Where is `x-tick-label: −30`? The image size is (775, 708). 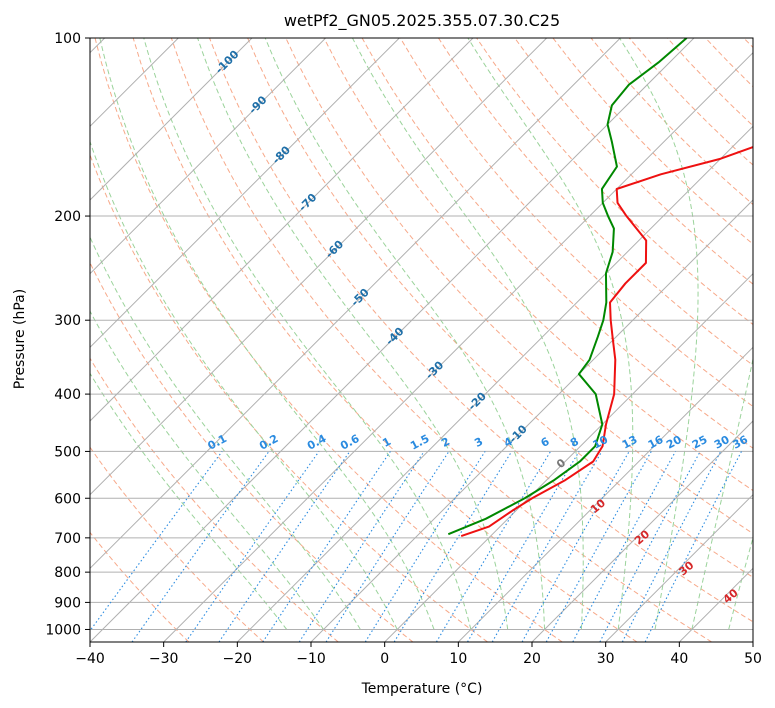 x-tick-label: −30 is located at coordinates (164, 659).